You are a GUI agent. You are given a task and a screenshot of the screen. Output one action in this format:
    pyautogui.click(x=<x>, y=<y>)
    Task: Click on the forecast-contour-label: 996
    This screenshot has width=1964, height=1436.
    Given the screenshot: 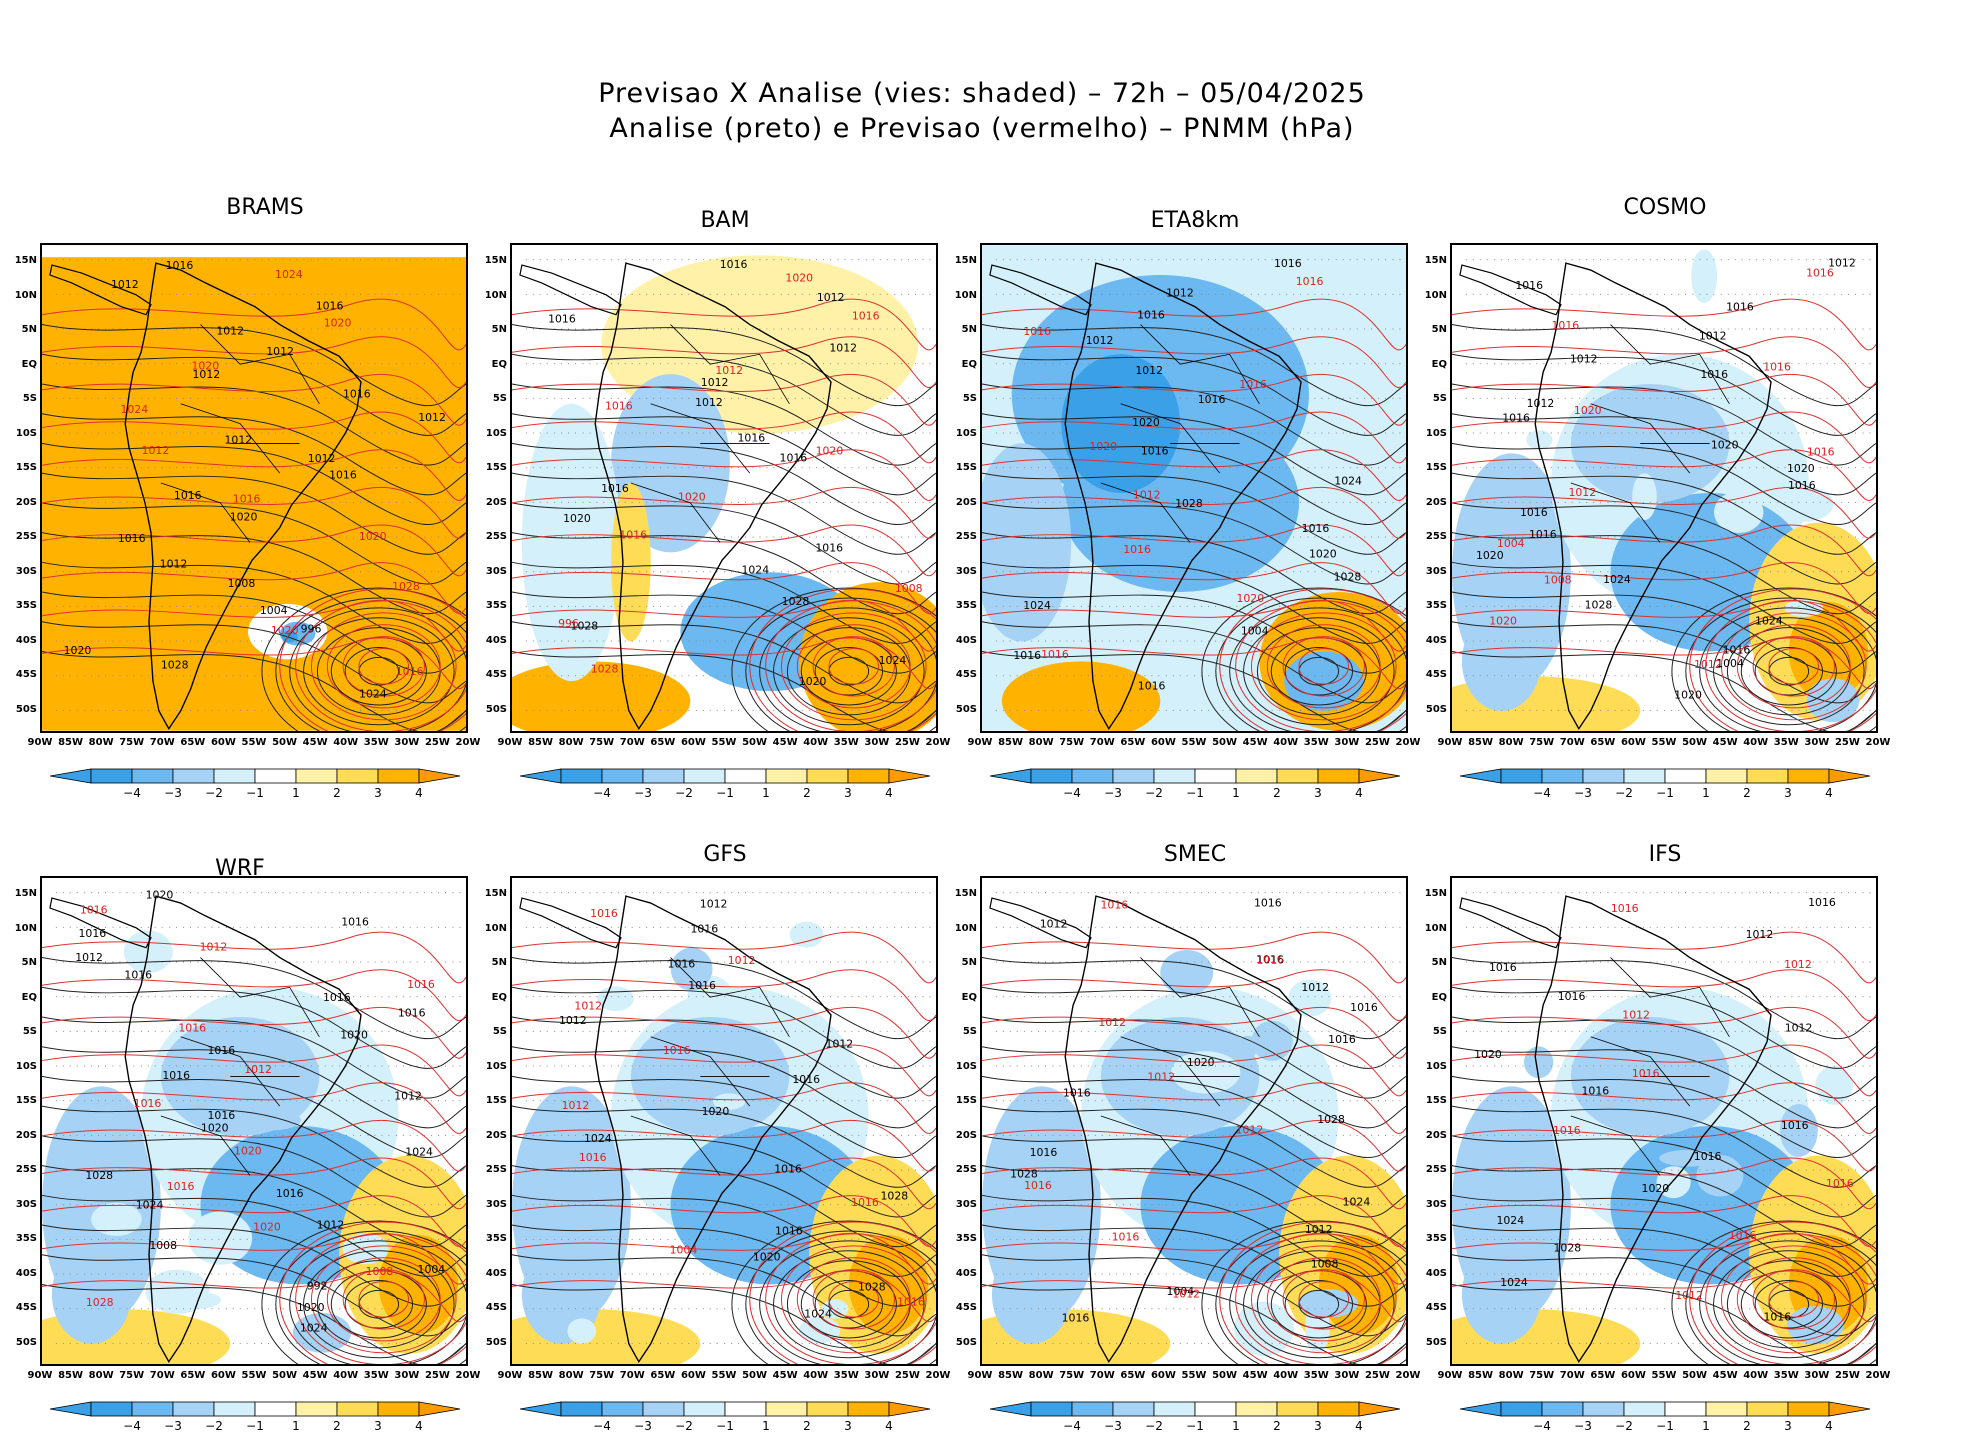 What is the action you would take?
    pyautogui.click(x=568, y=623)
    